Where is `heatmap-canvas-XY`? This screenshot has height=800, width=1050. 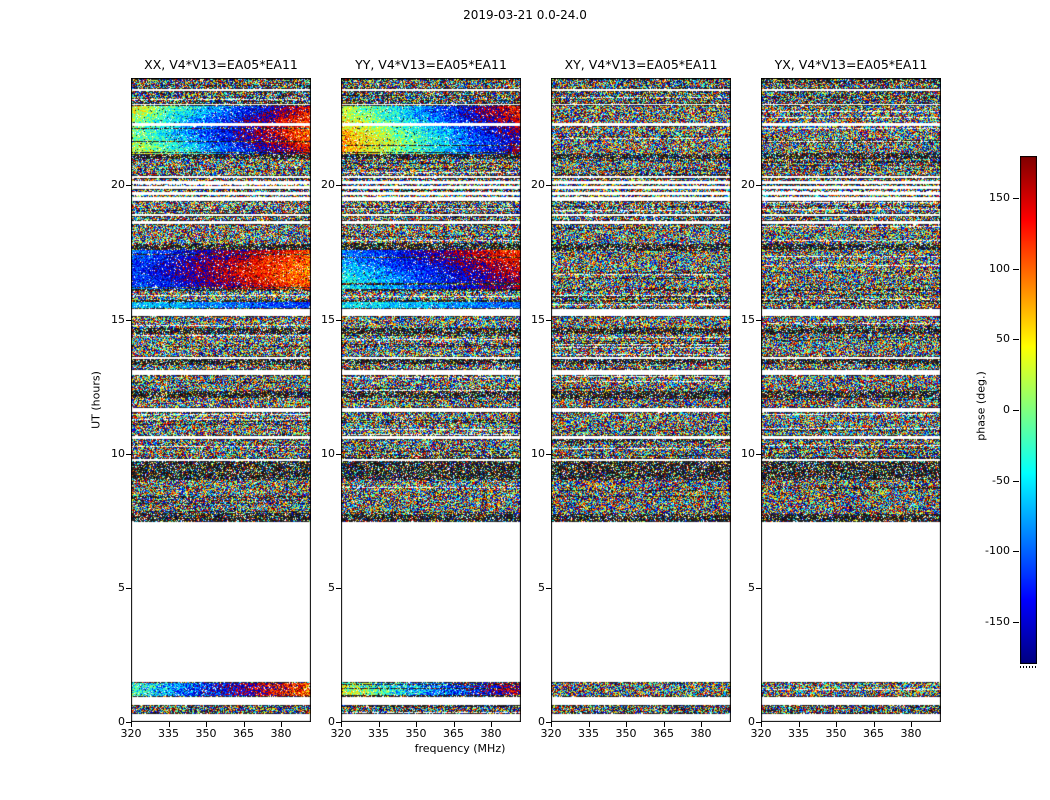 heatmap-canvas-XY is located at coordinates (641, 400).